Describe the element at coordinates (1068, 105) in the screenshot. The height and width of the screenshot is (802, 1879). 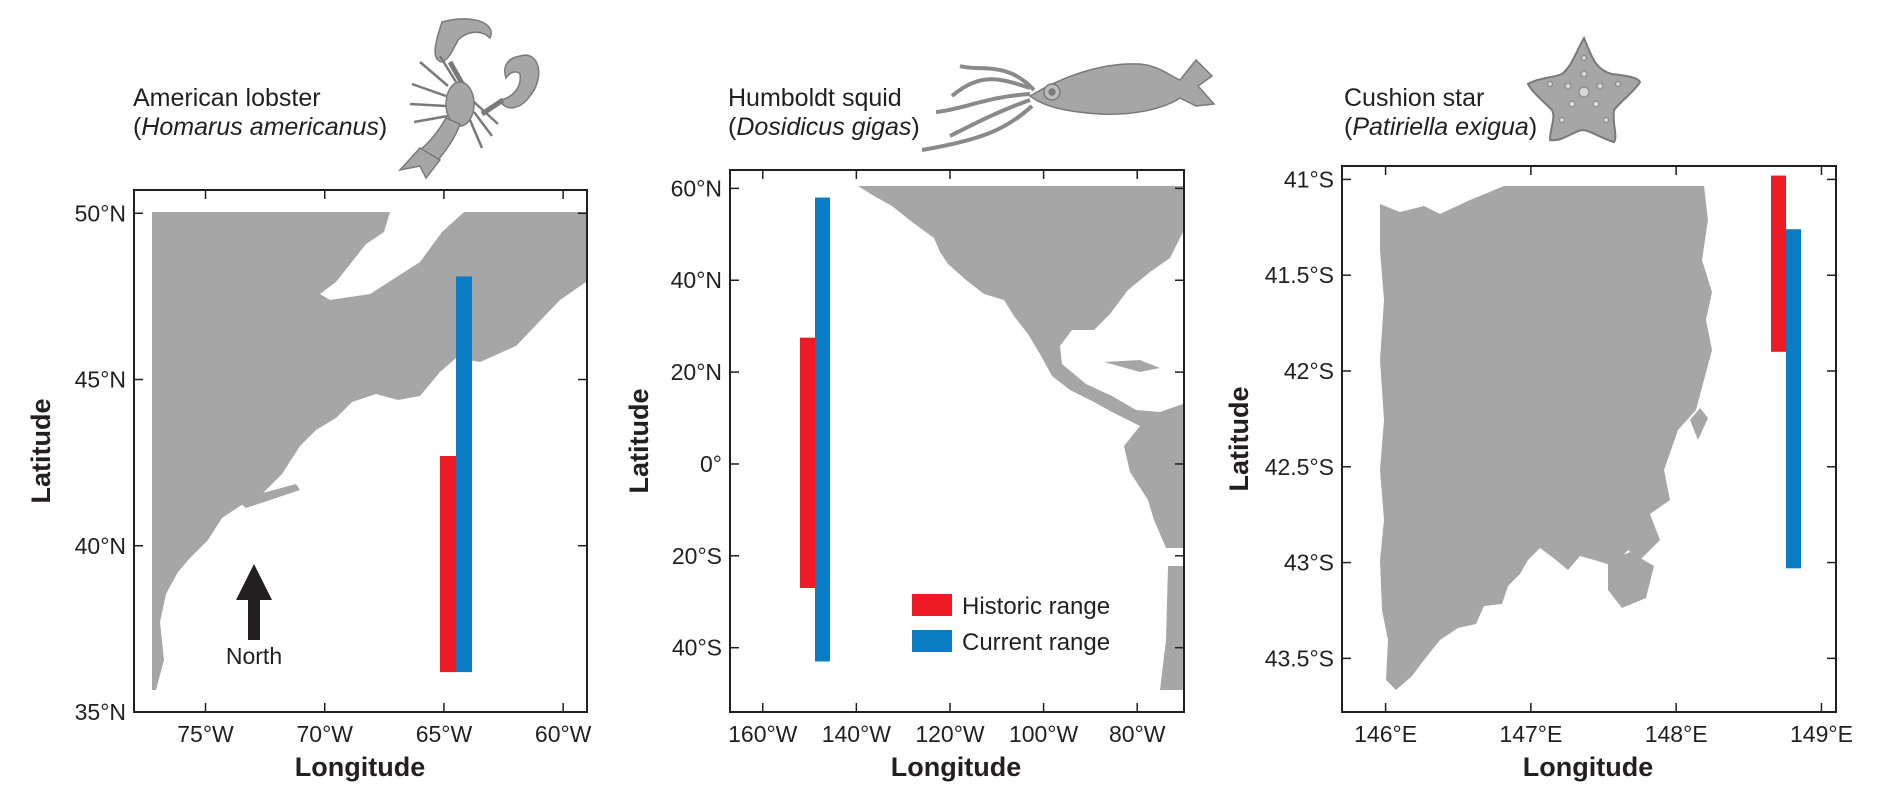
I see `squid-icon` at that location.